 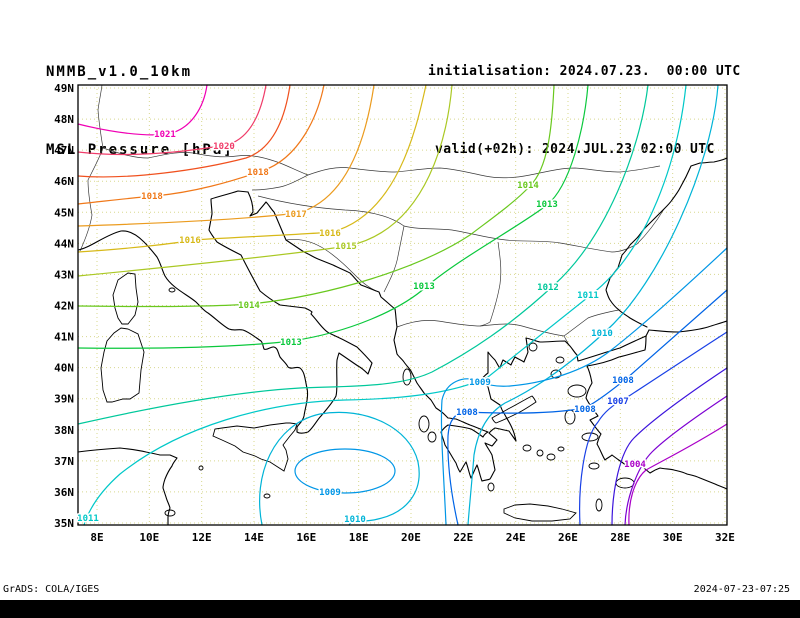 I want to click on coastline-blacksea-west, so click(x=666, y=242).